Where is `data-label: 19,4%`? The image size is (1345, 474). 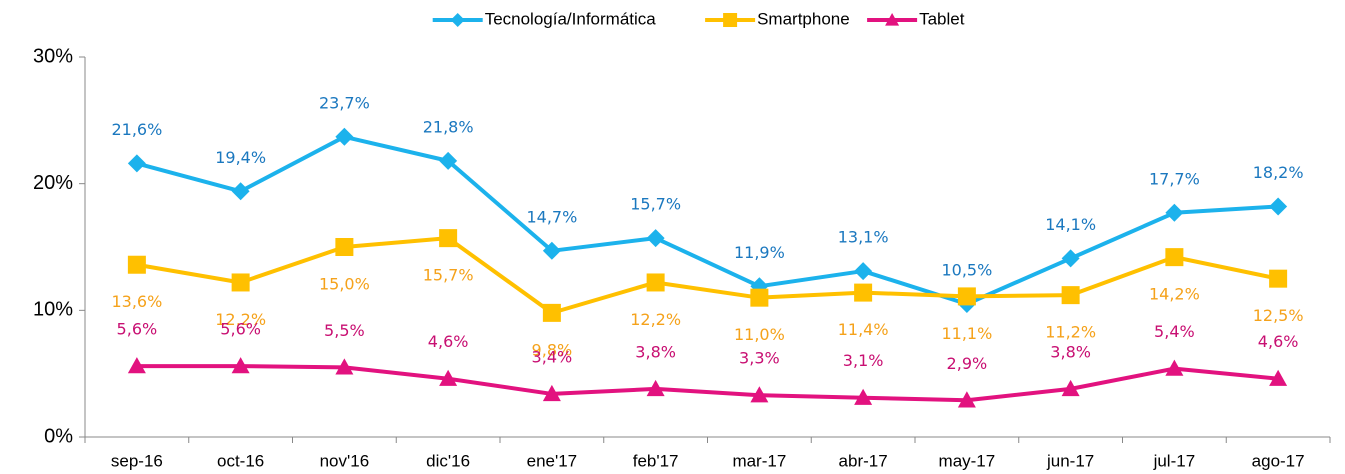 data-label: 19,4% is located at coordinates (240, 157).